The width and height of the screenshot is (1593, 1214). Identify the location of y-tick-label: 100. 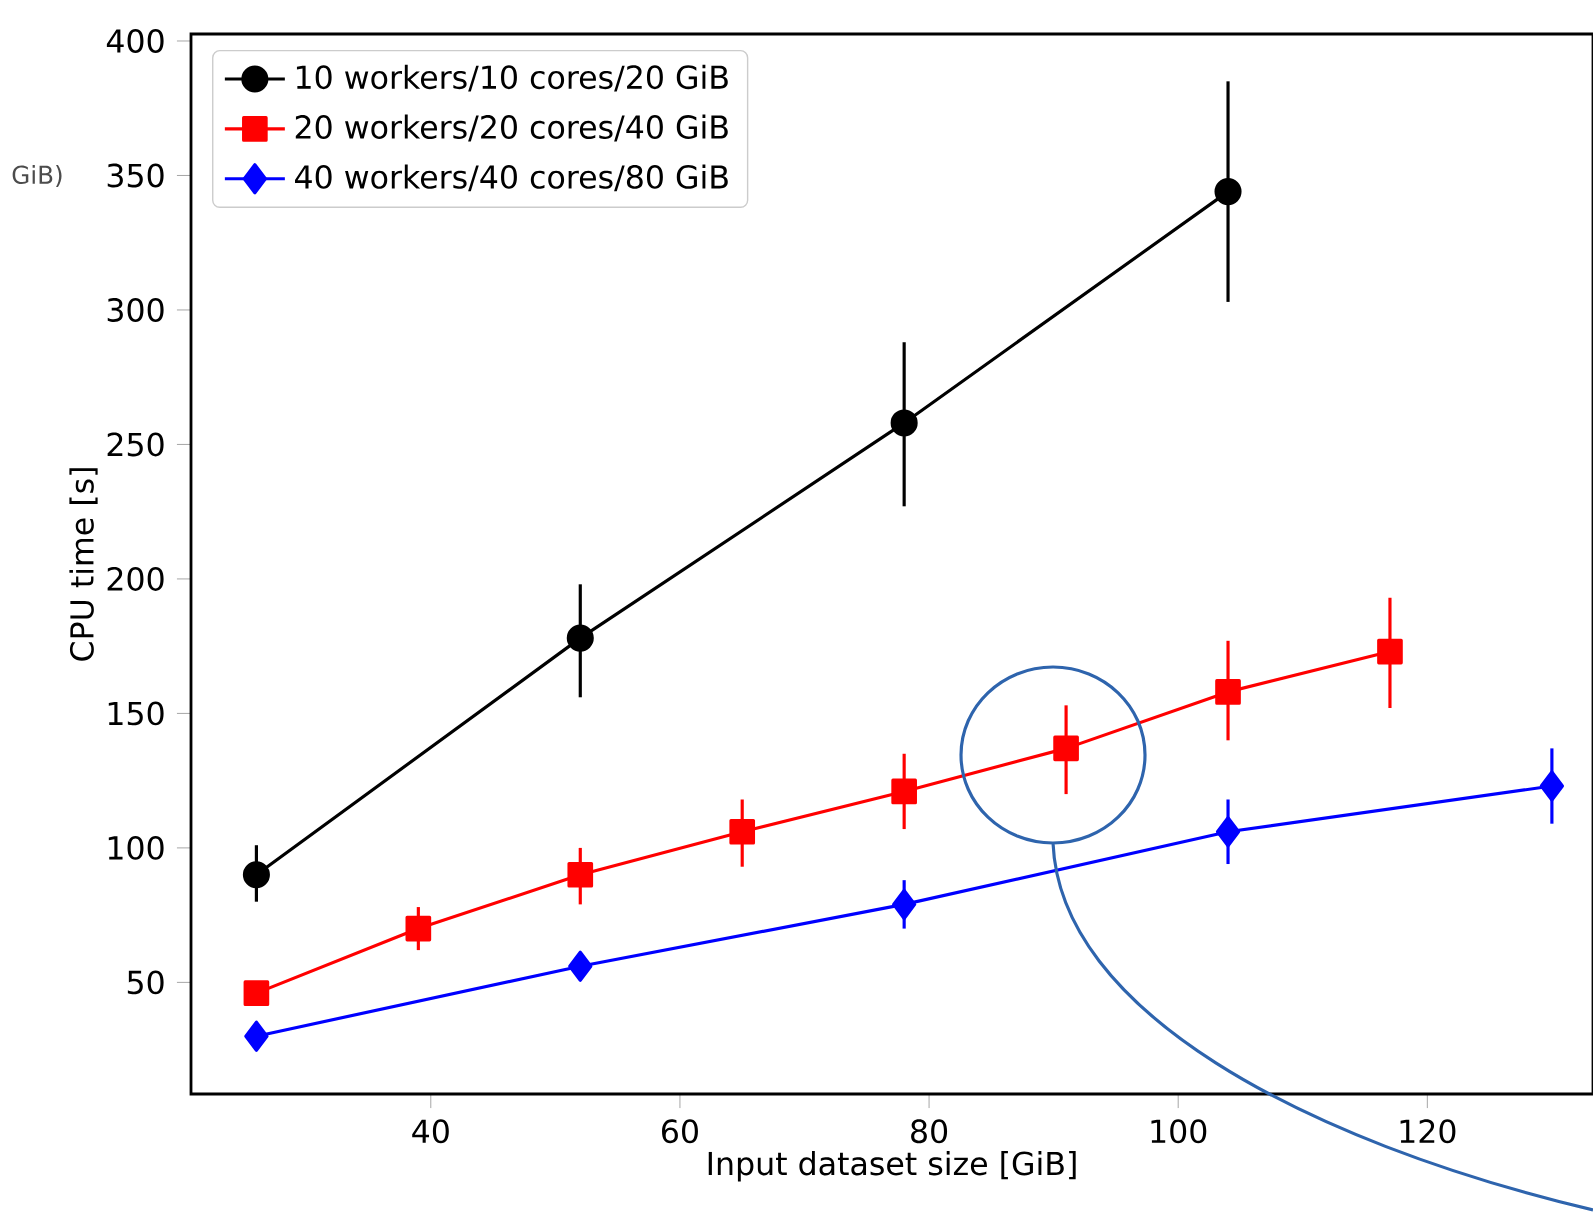
(136, 847).